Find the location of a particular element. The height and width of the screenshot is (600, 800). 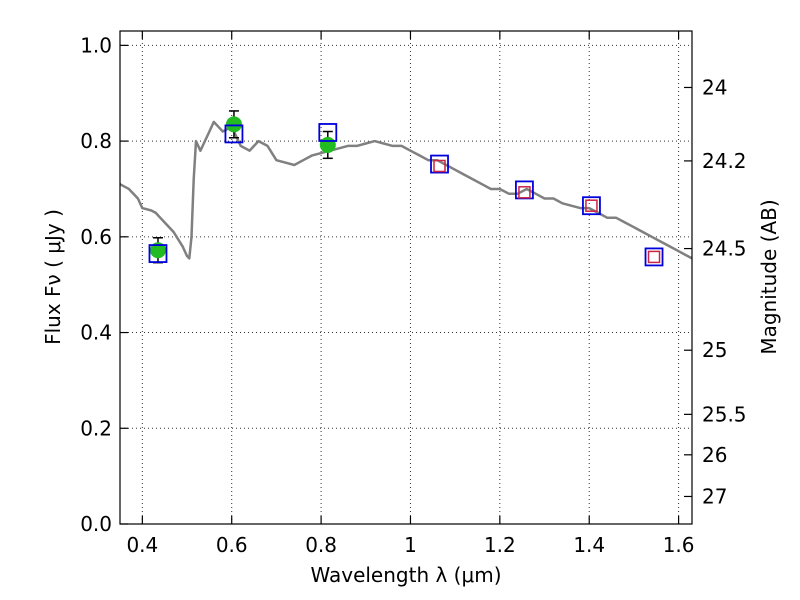

right-tick-label: 27 is located at coordinates (714, 496).